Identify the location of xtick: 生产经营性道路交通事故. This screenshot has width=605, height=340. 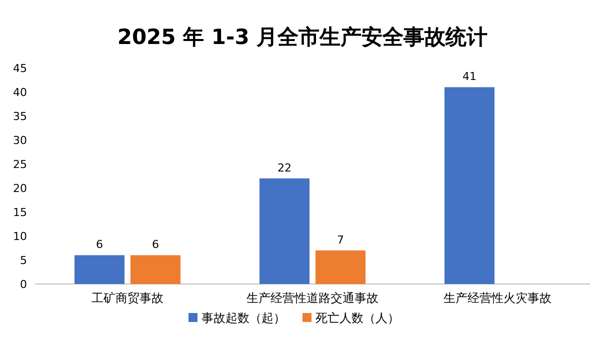
(312, 298).